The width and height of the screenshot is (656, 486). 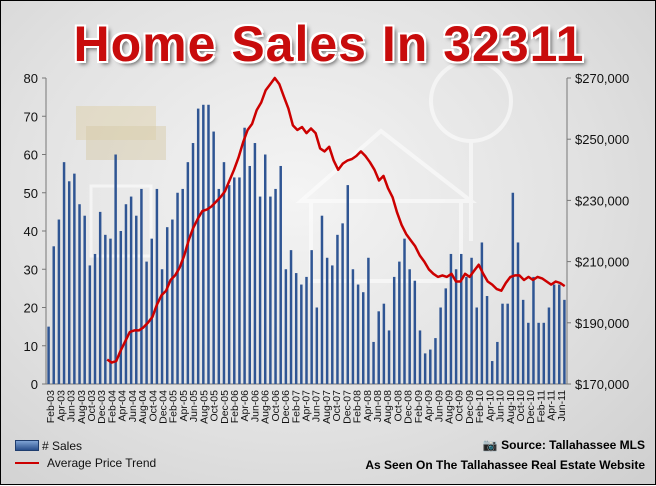 What do you see at coordinates (51, 406) in the screenshot?
I see `x-tick-label: Feb-03` at bounding box center [51, 406].